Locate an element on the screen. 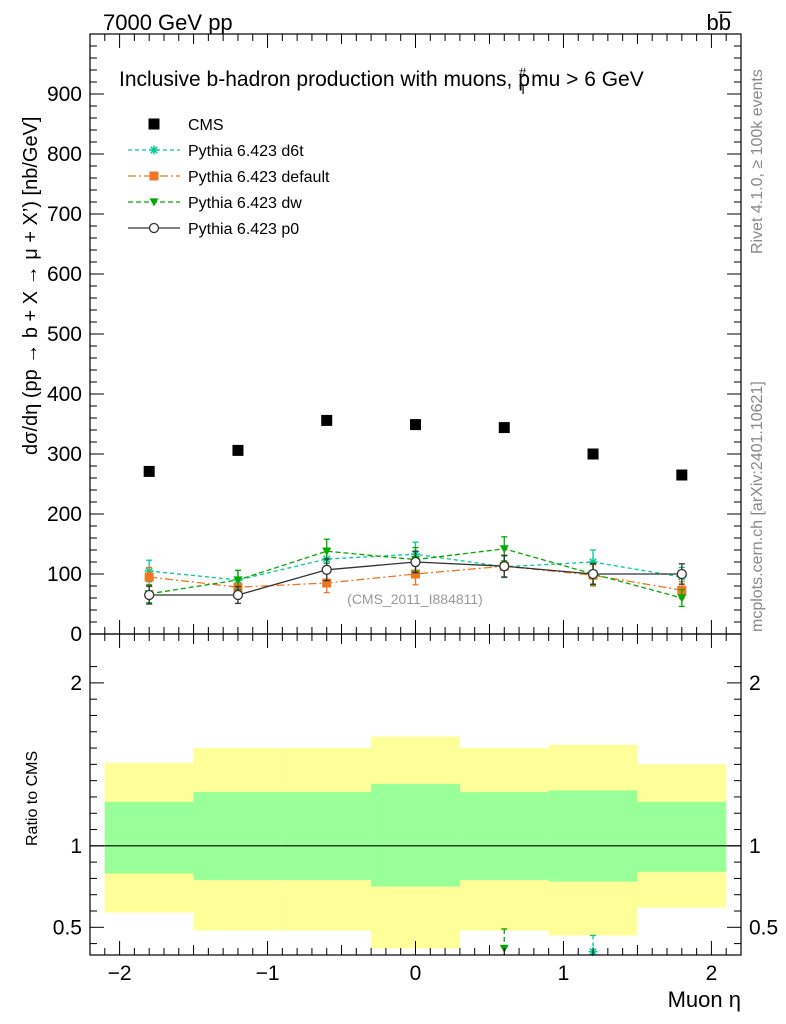  legend-entry: Pythia 6.423 p0 is located at coordinates (213, 229).